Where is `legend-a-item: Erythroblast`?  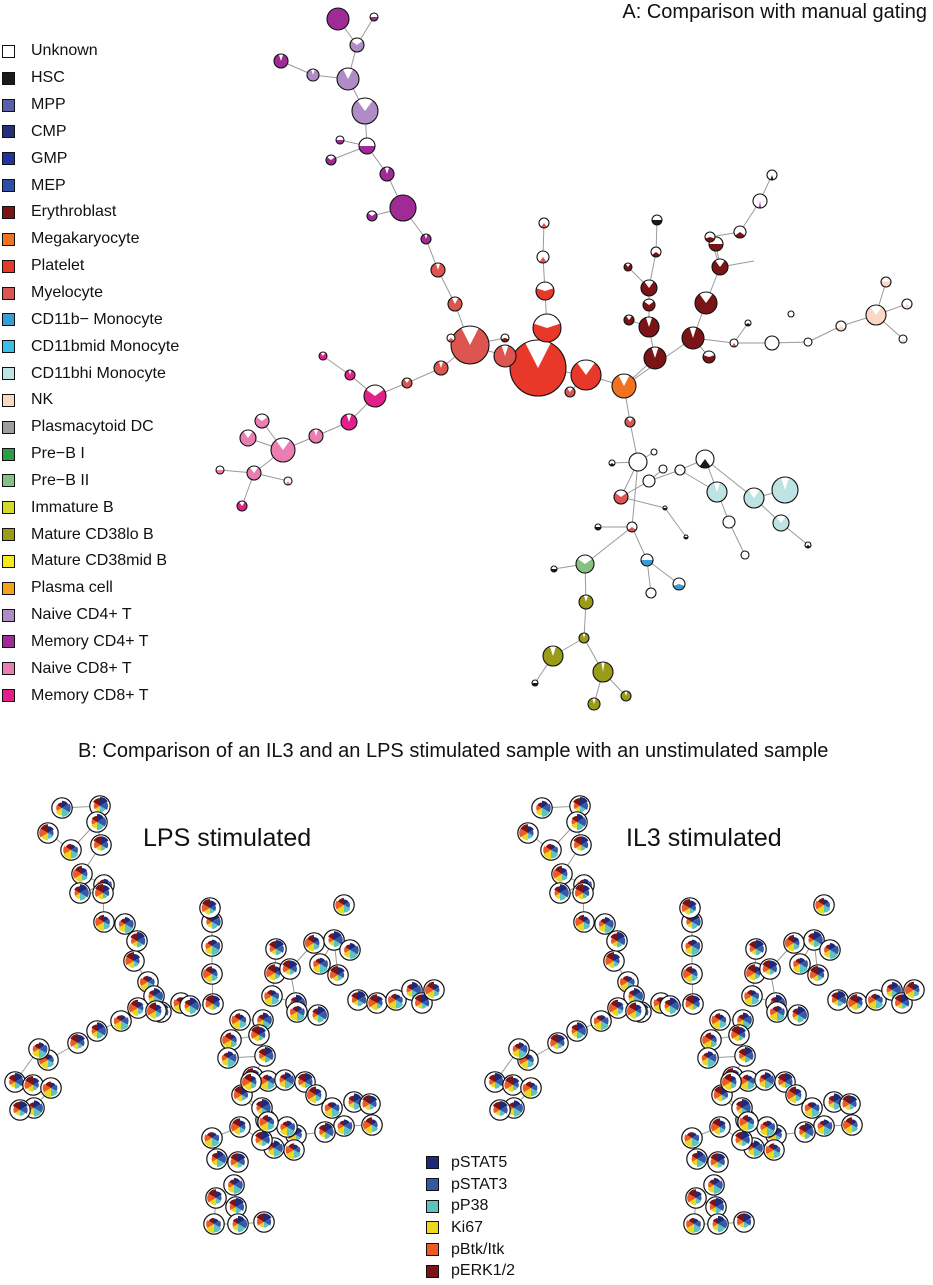 legend-a-item: Erythroblast is located at coordinates (90, 212).